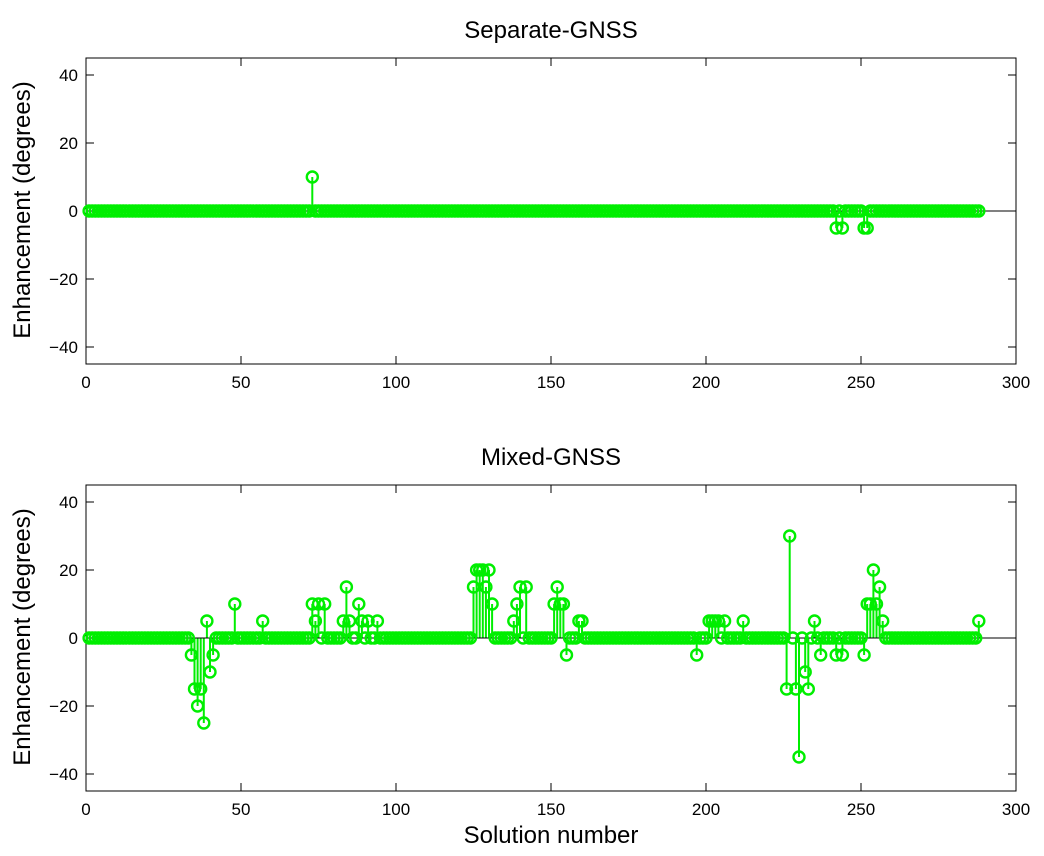 Image resolution: width=1044 pixels, height=856 pixels. I want to click on mixed-gnss-ytick-label: 0, so click(73, 638).